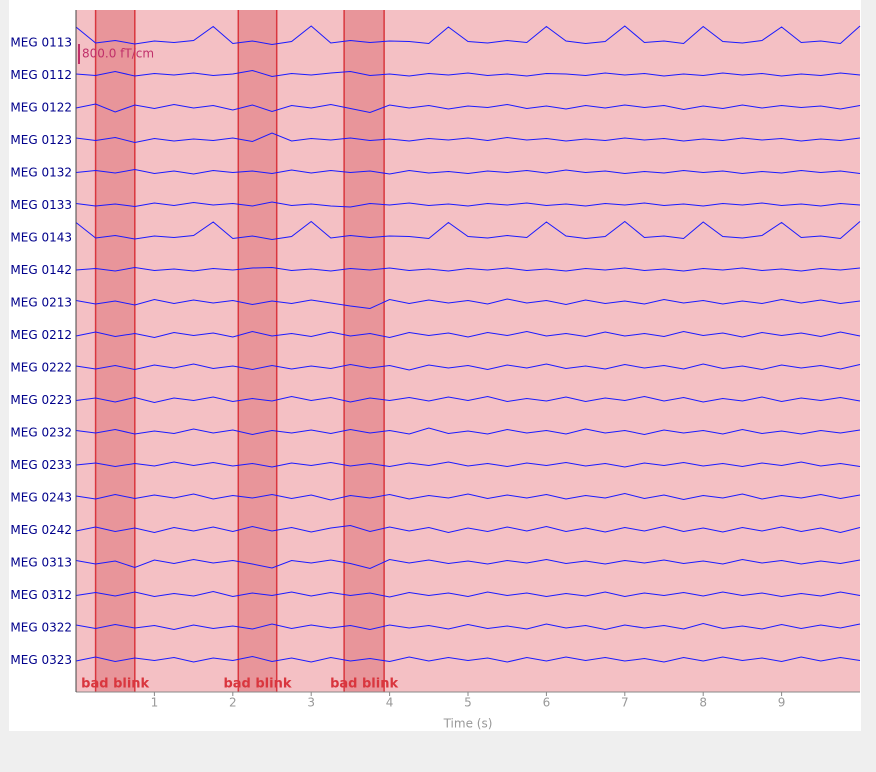 The width and height of the screenshot is (876, 772). Describe the element at coordinates (41, 563) in the screenshot. I see `channel-label: MEG 0313` at that location.